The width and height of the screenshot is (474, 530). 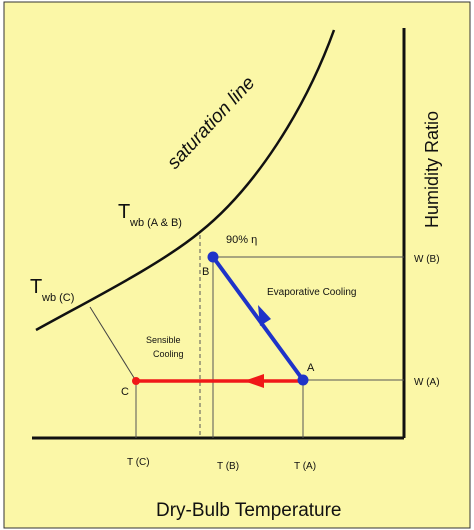 What do you see at coordinates (57, 298) in the screenshot?
I see `twb-c-sub: wb (C)` at bounding box center [57, 298].